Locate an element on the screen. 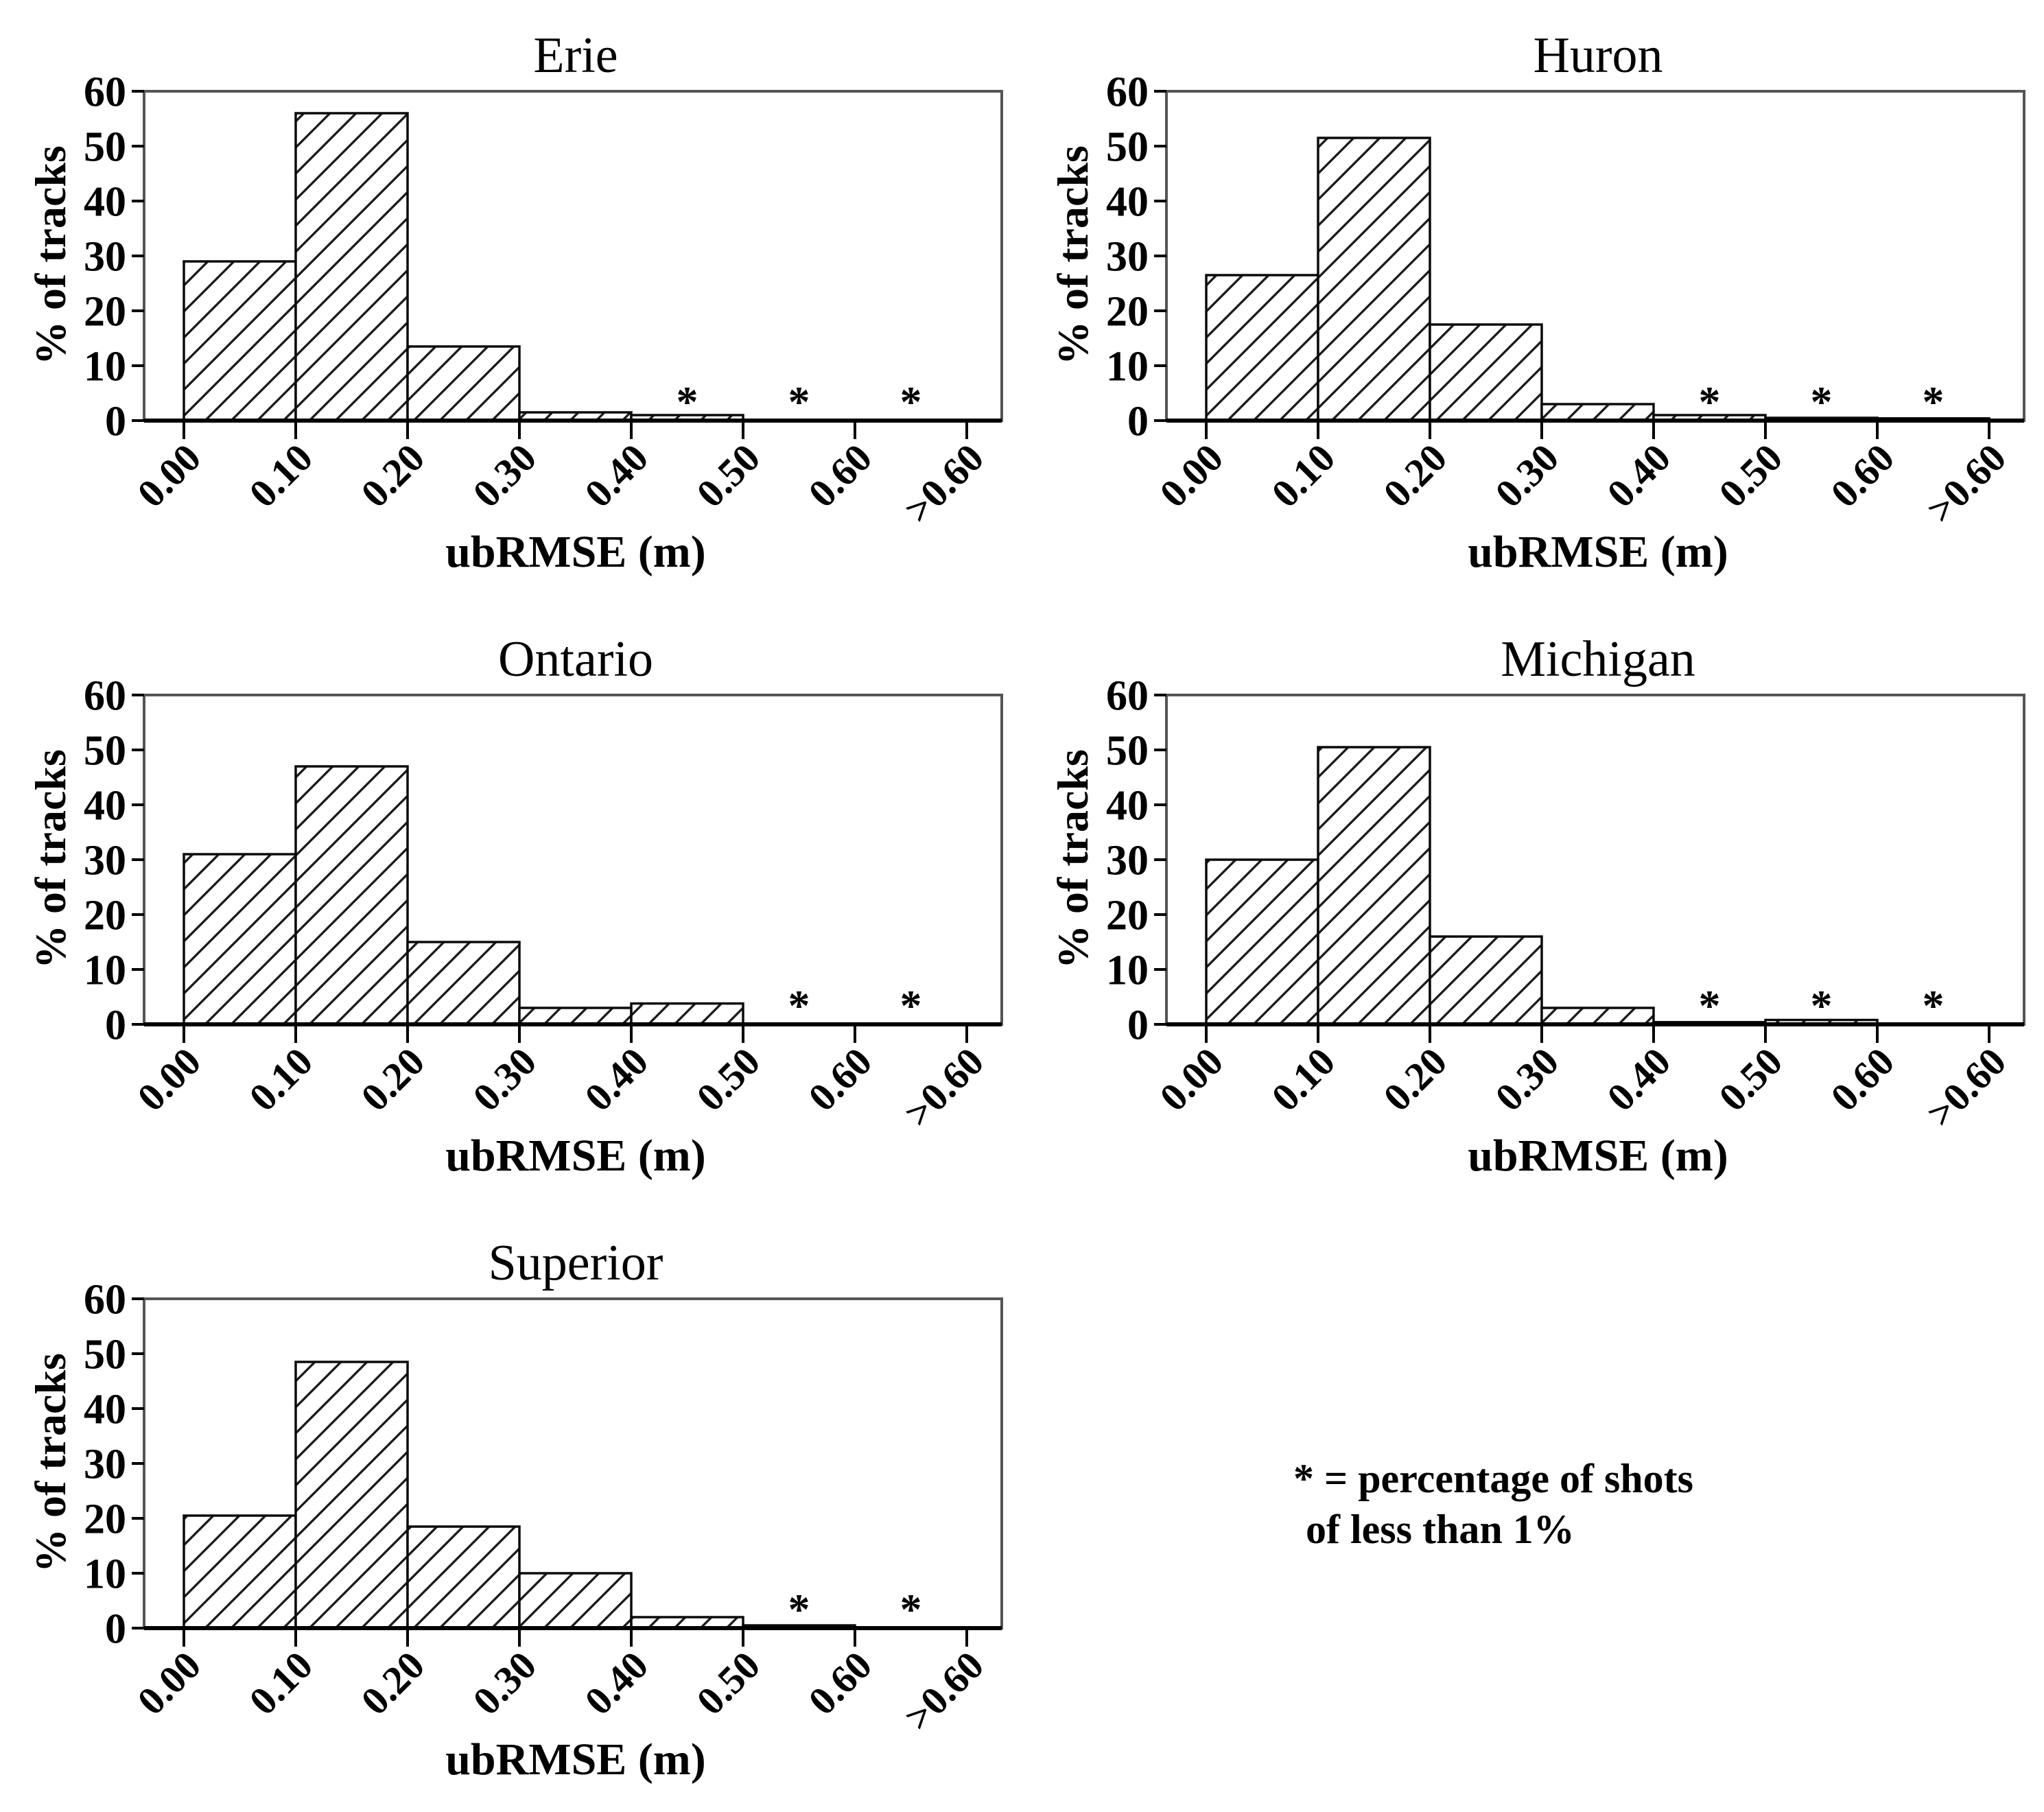 The height and width of the screenshot is (1812, 2044). plot-title: Michigan is located at coordinates (1598, 659).